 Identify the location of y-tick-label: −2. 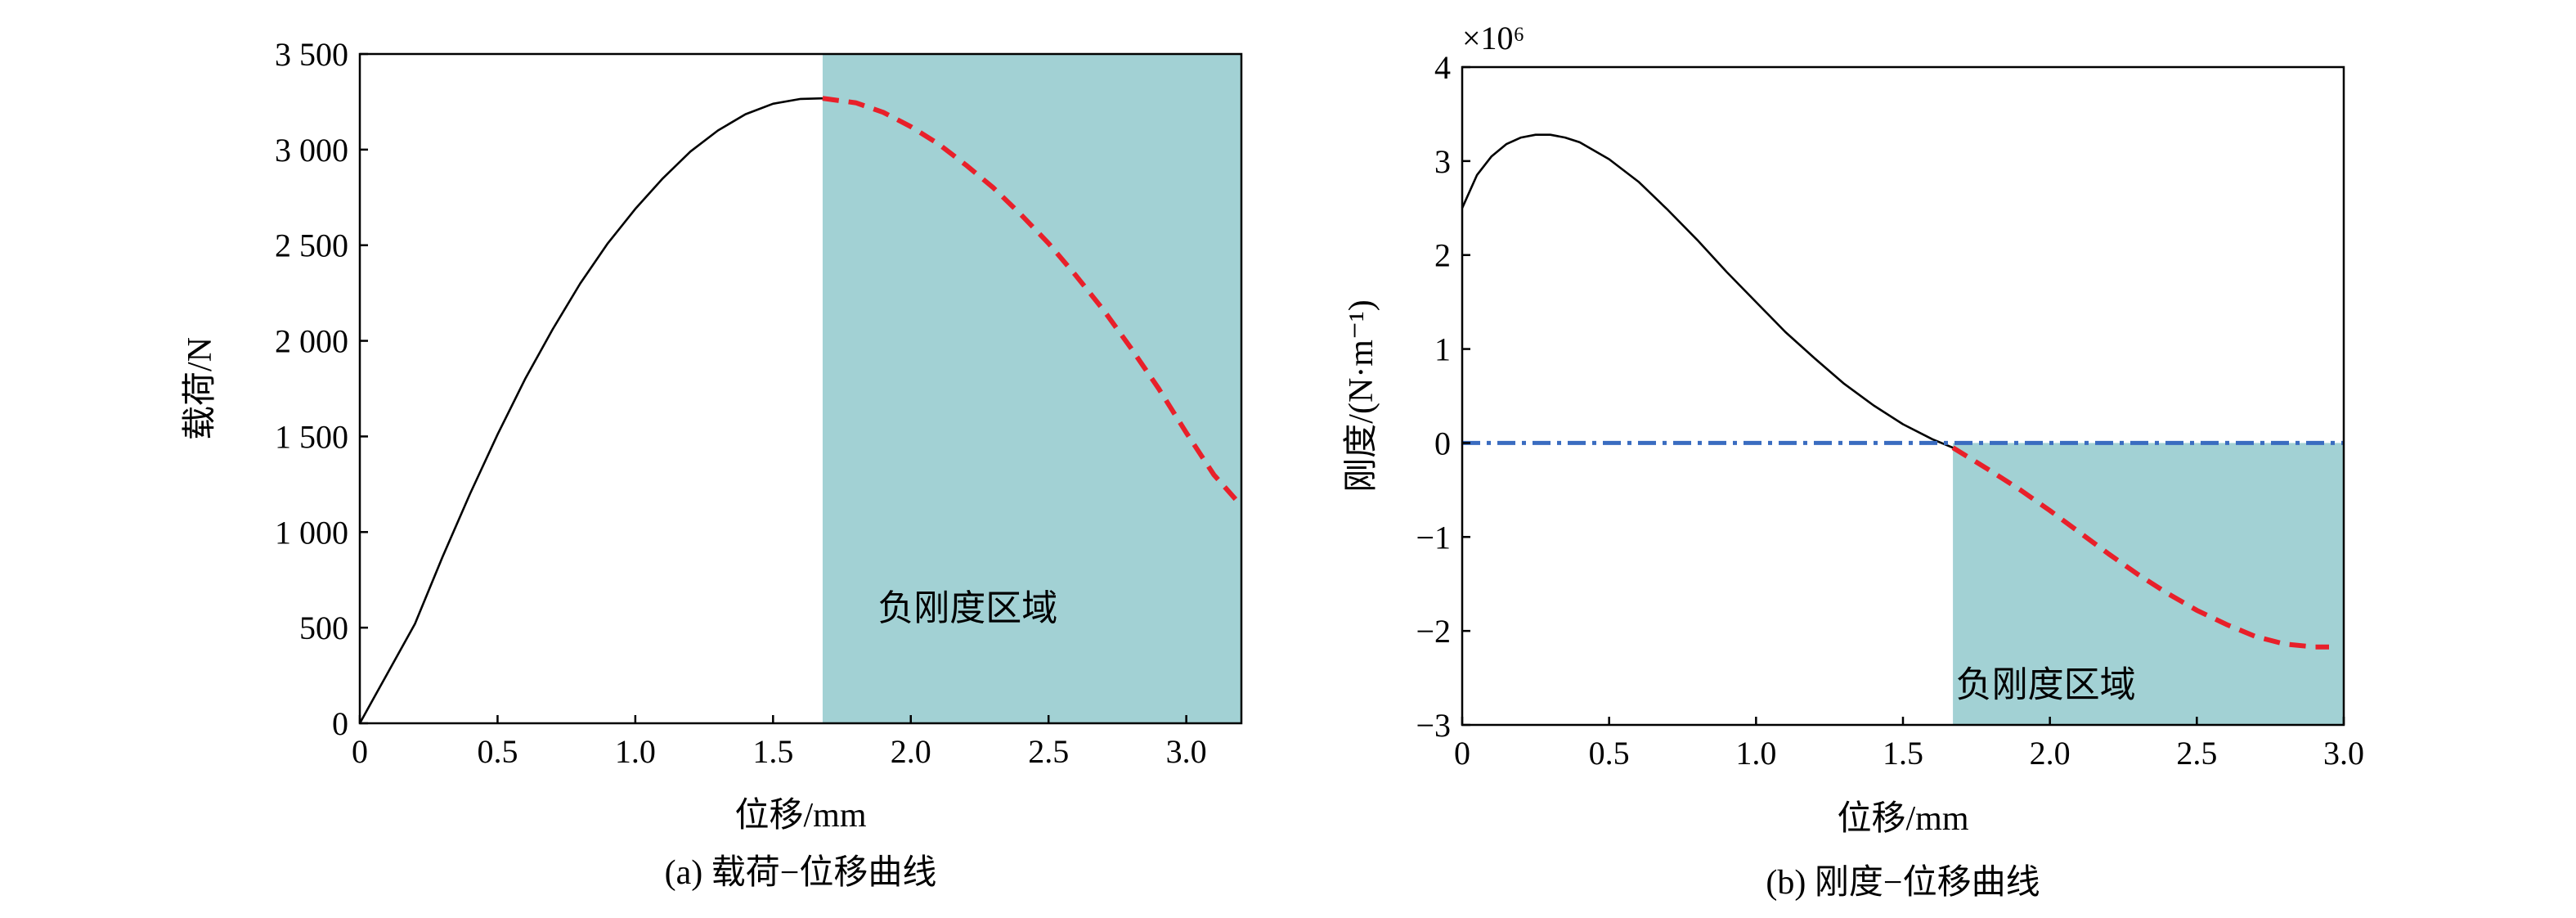
(1434, 632).